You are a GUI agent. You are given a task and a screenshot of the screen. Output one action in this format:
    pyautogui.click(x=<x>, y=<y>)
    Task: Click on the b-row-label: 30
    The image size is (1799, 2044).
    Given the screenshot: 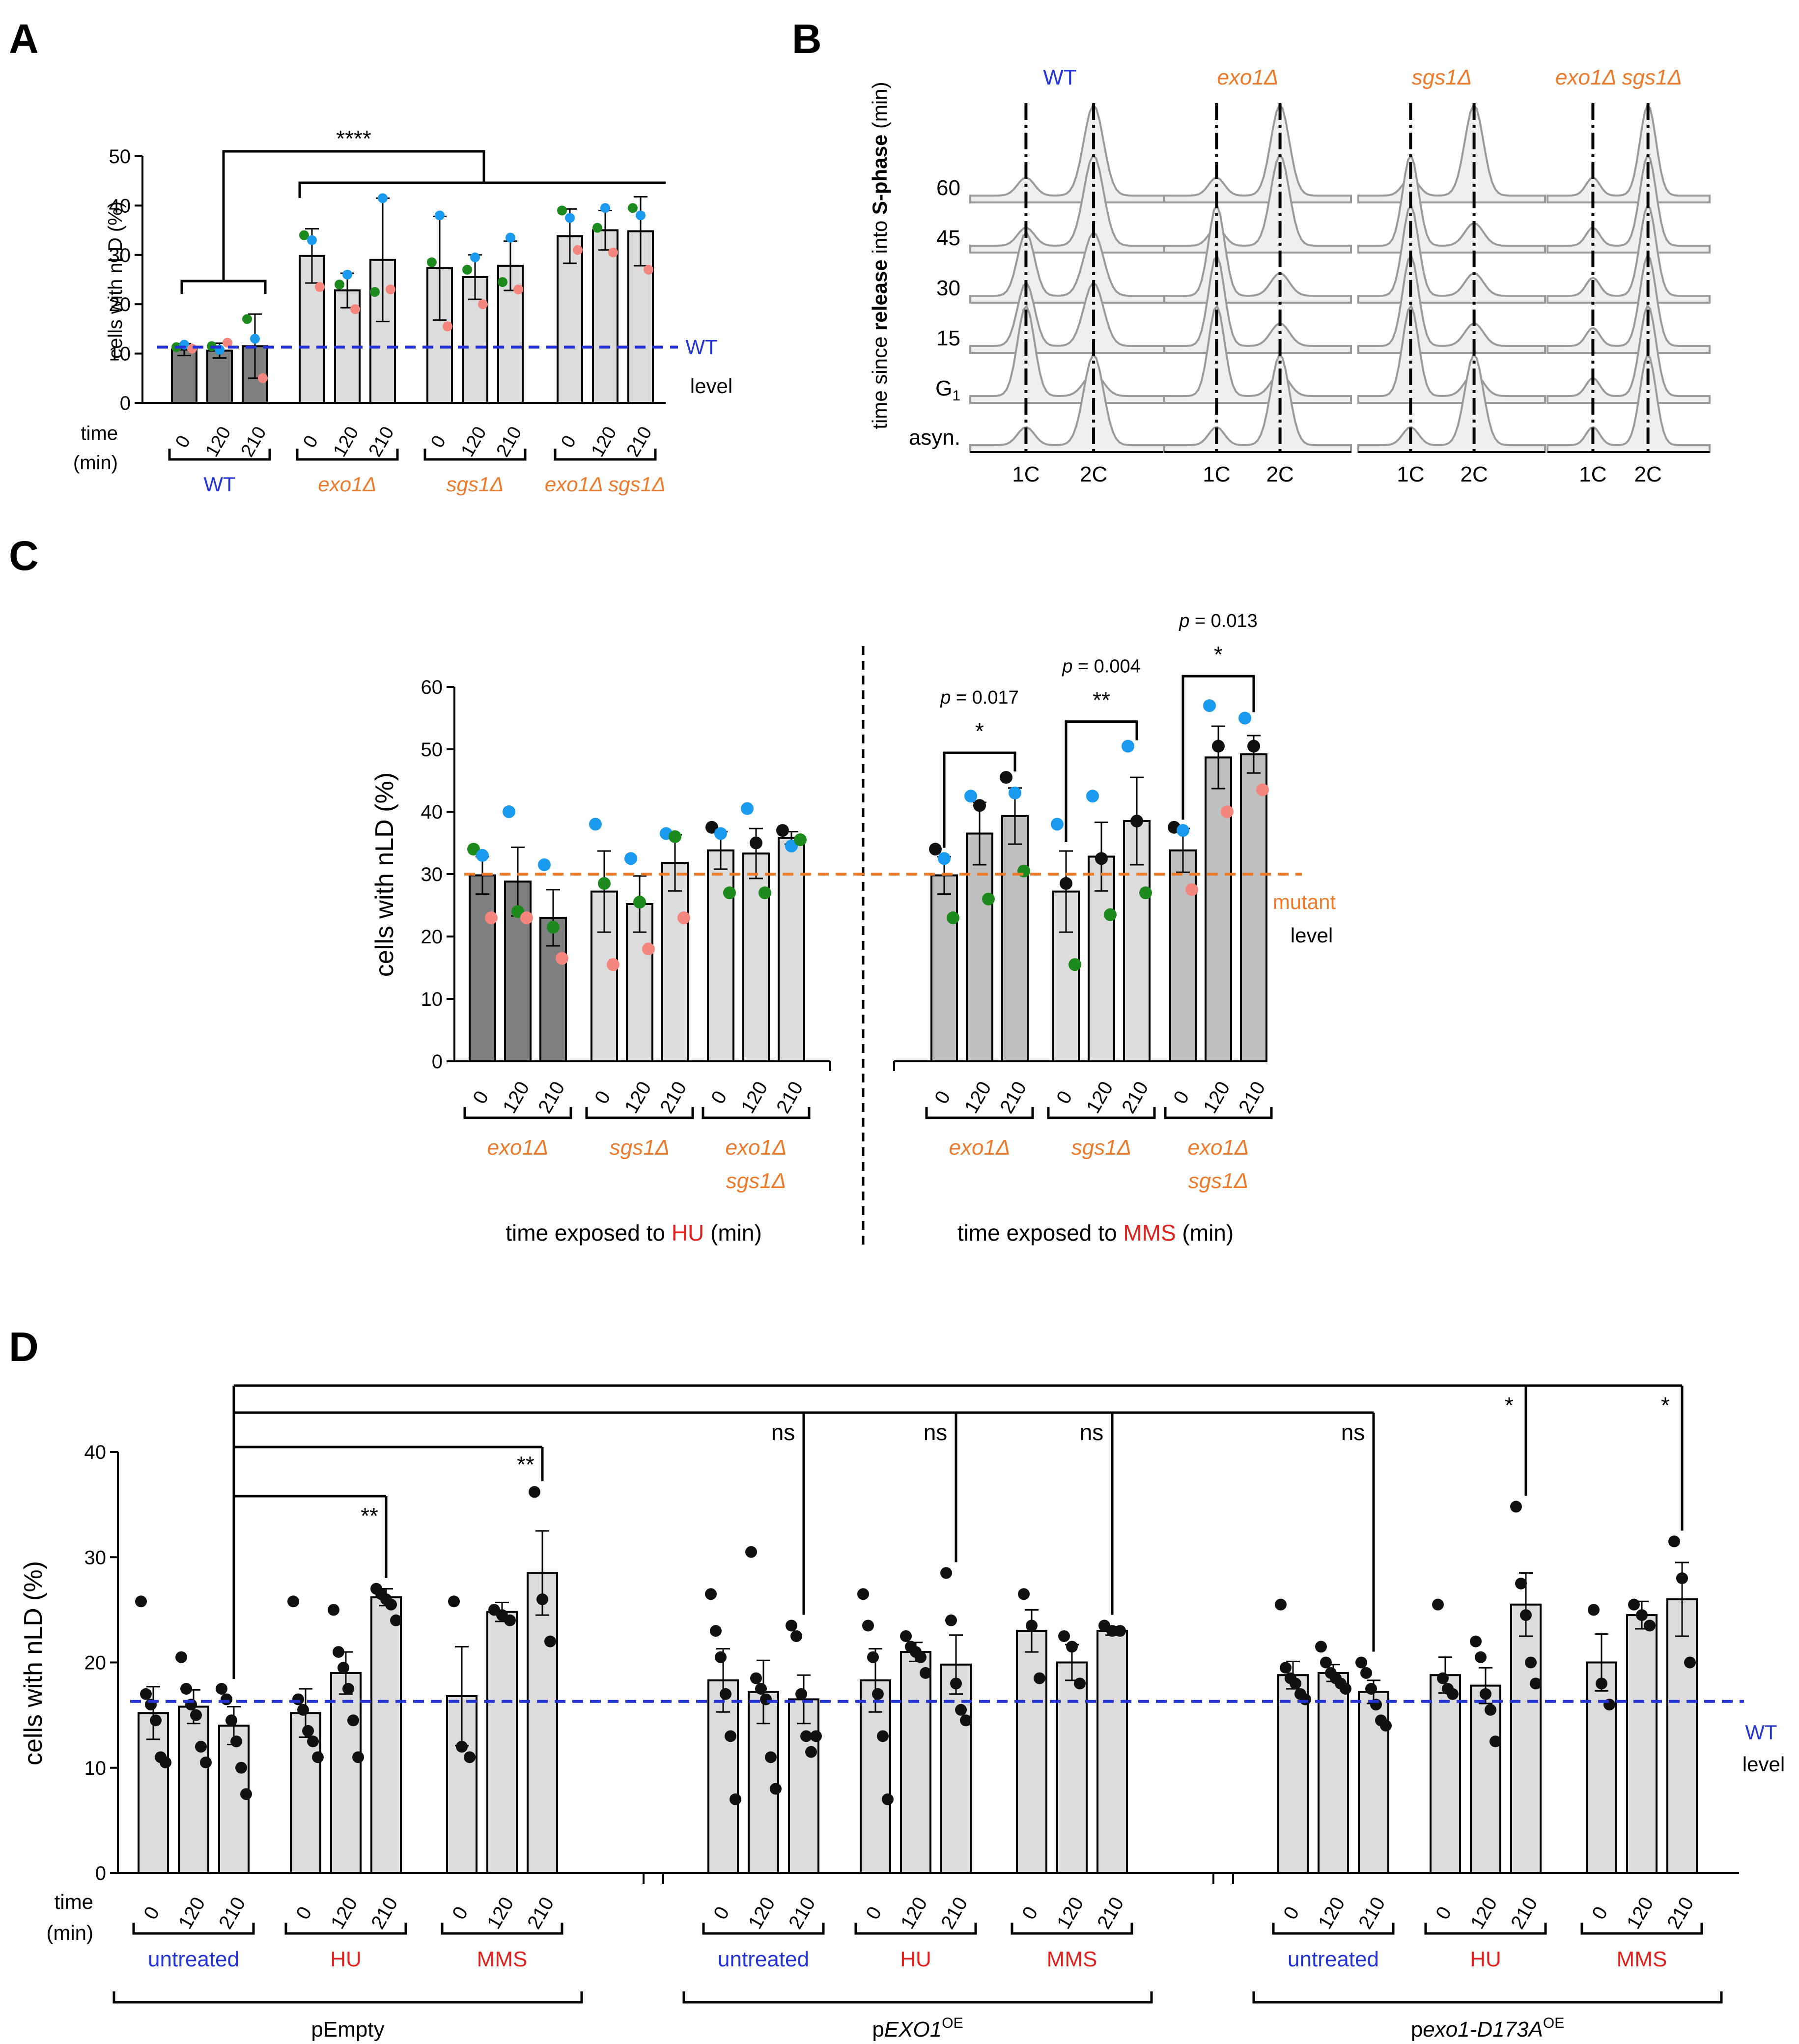 What is the action you would take?
    pyautogui.click(x=948, y=288)
    